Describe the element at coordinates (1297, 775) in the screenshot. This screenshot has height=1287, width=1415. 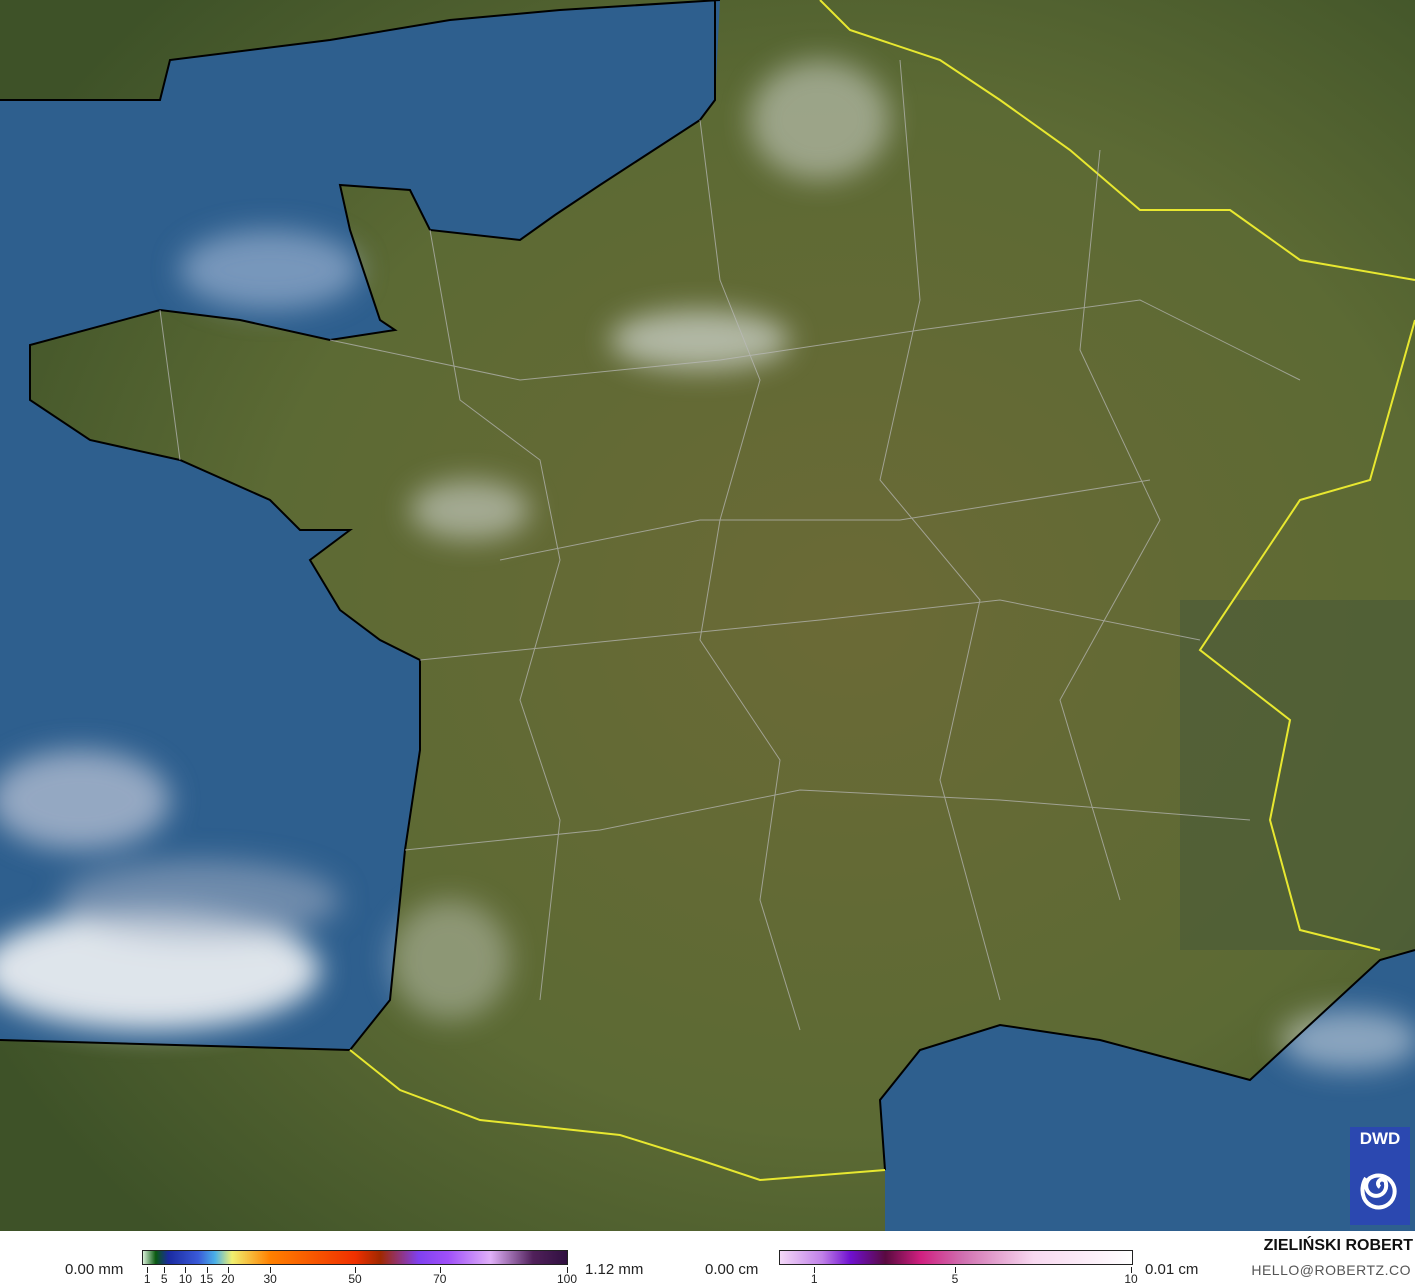
I see `alps-terrain` at that location.